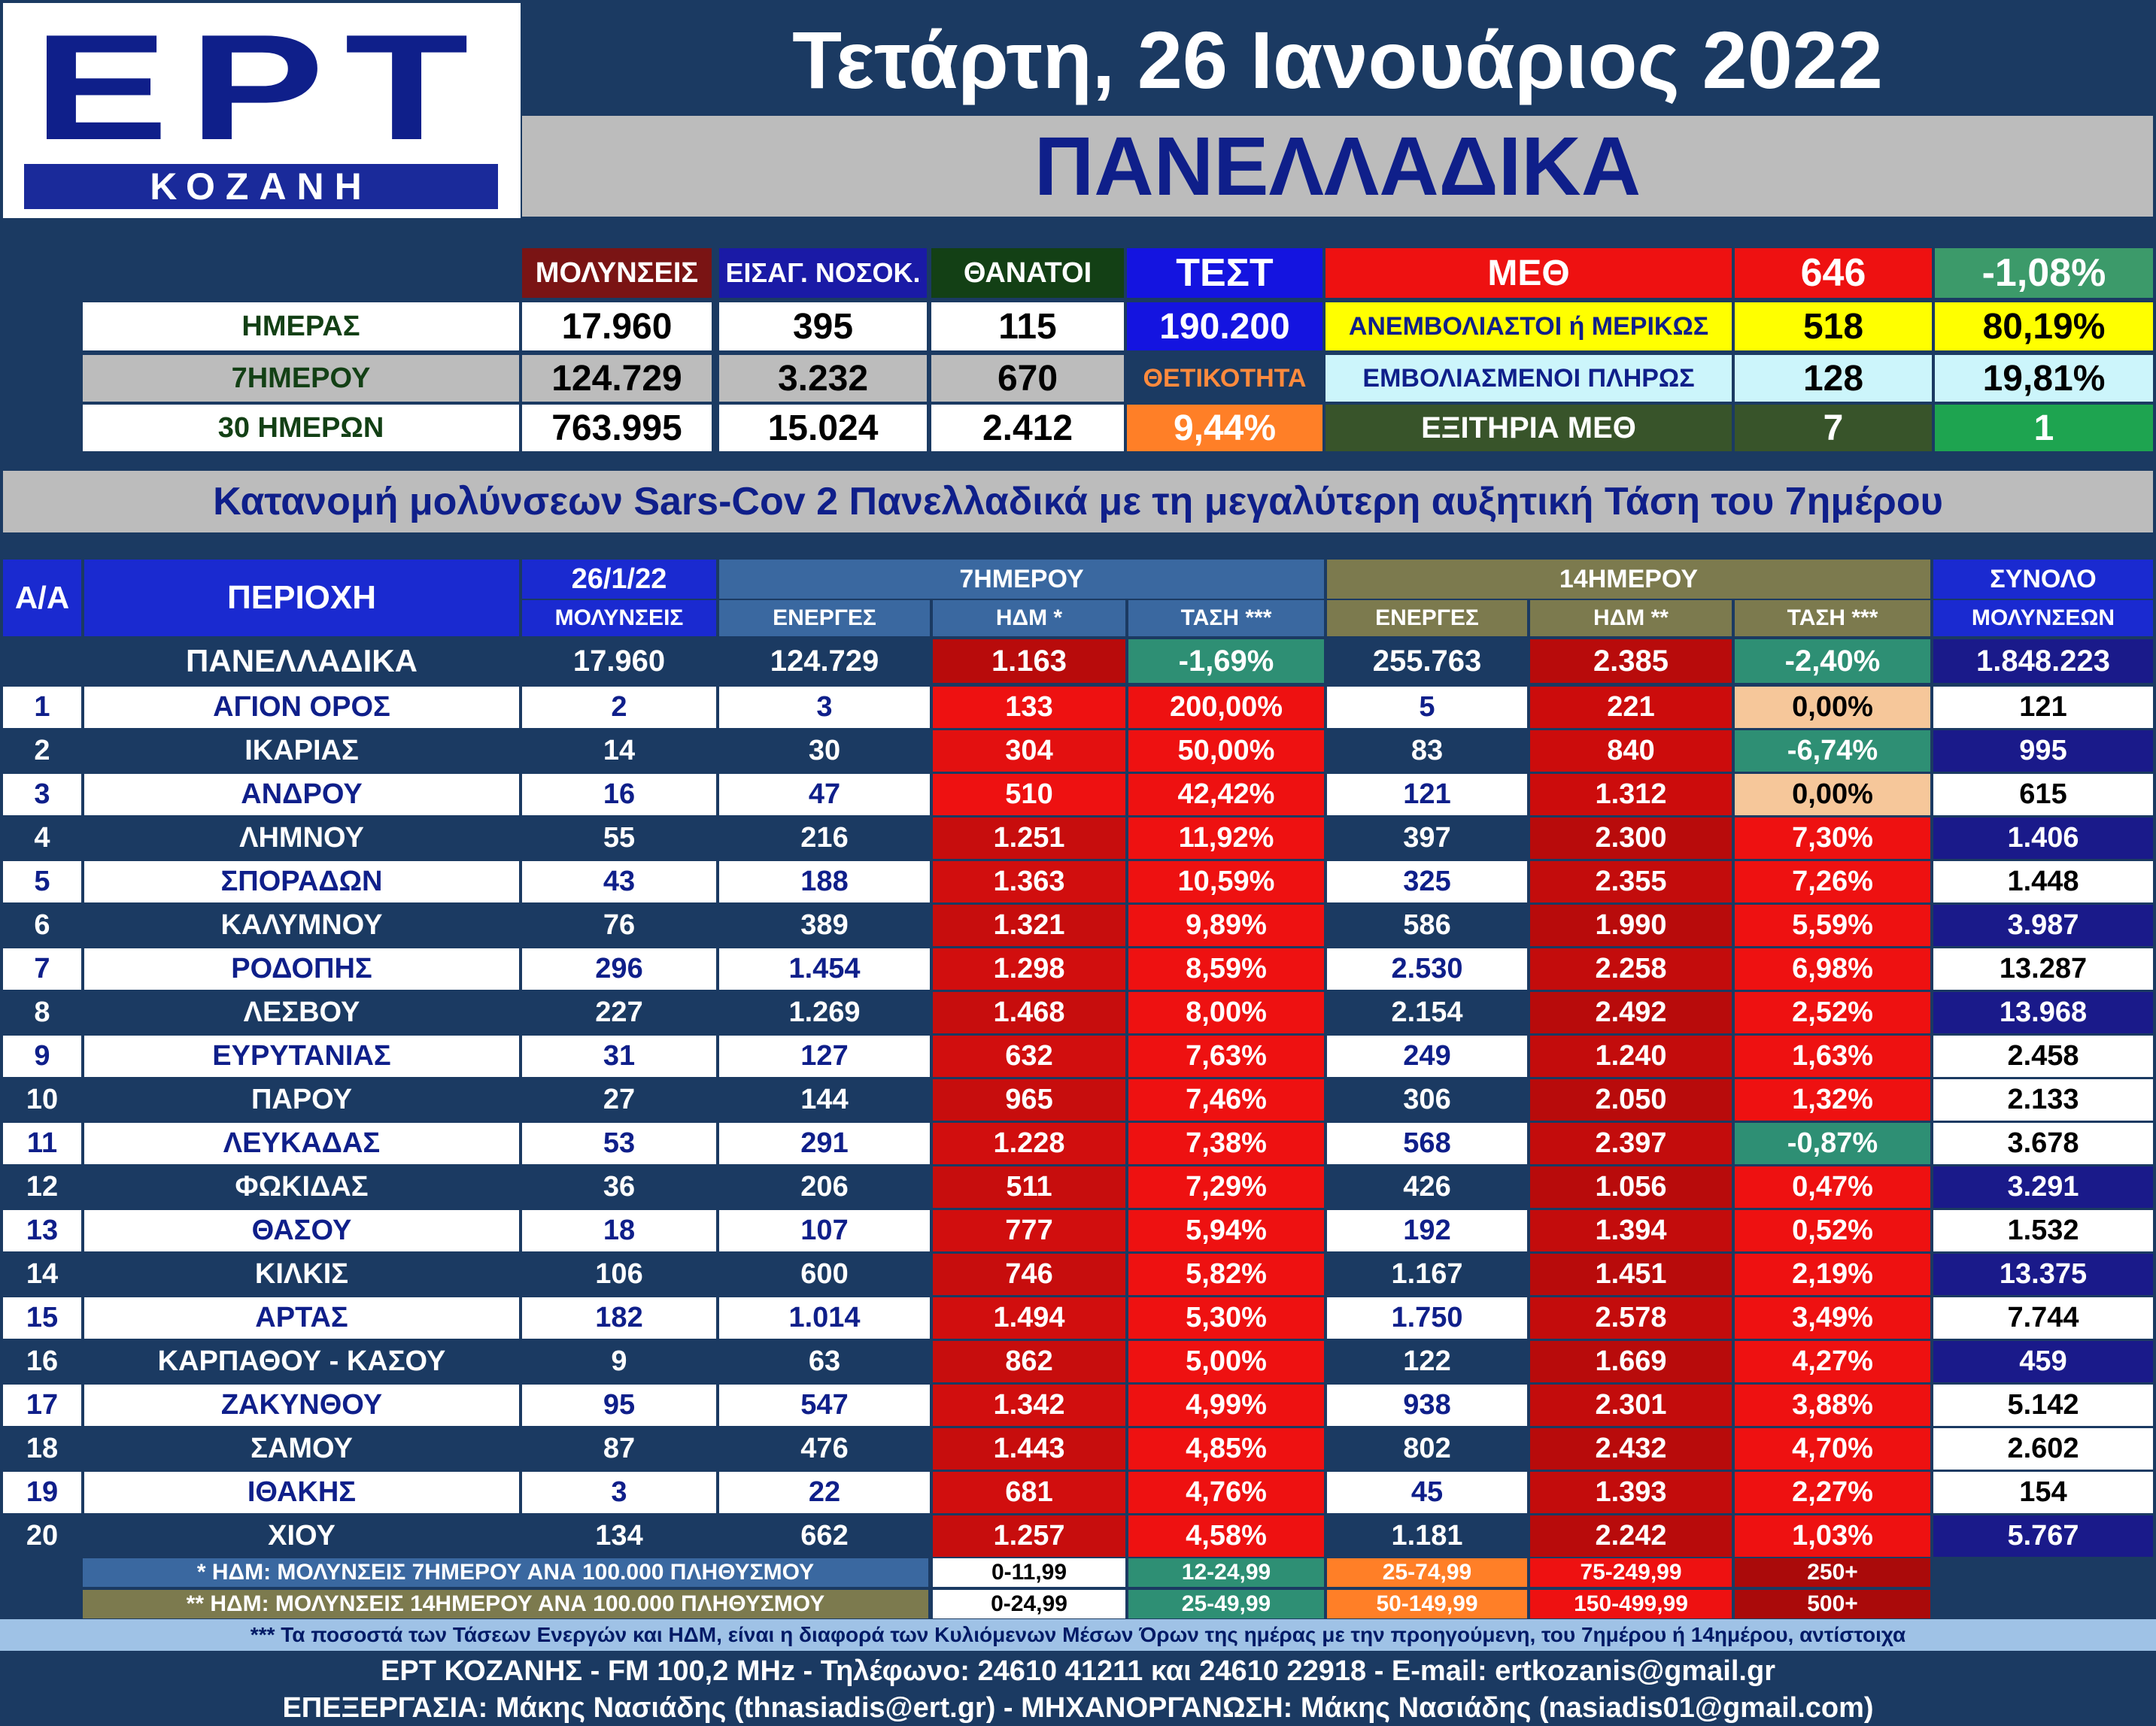 Image resolution: width=2156 pixels, height=1726 pixels. I want to click on row-active7: 547, so click(824, 1405).